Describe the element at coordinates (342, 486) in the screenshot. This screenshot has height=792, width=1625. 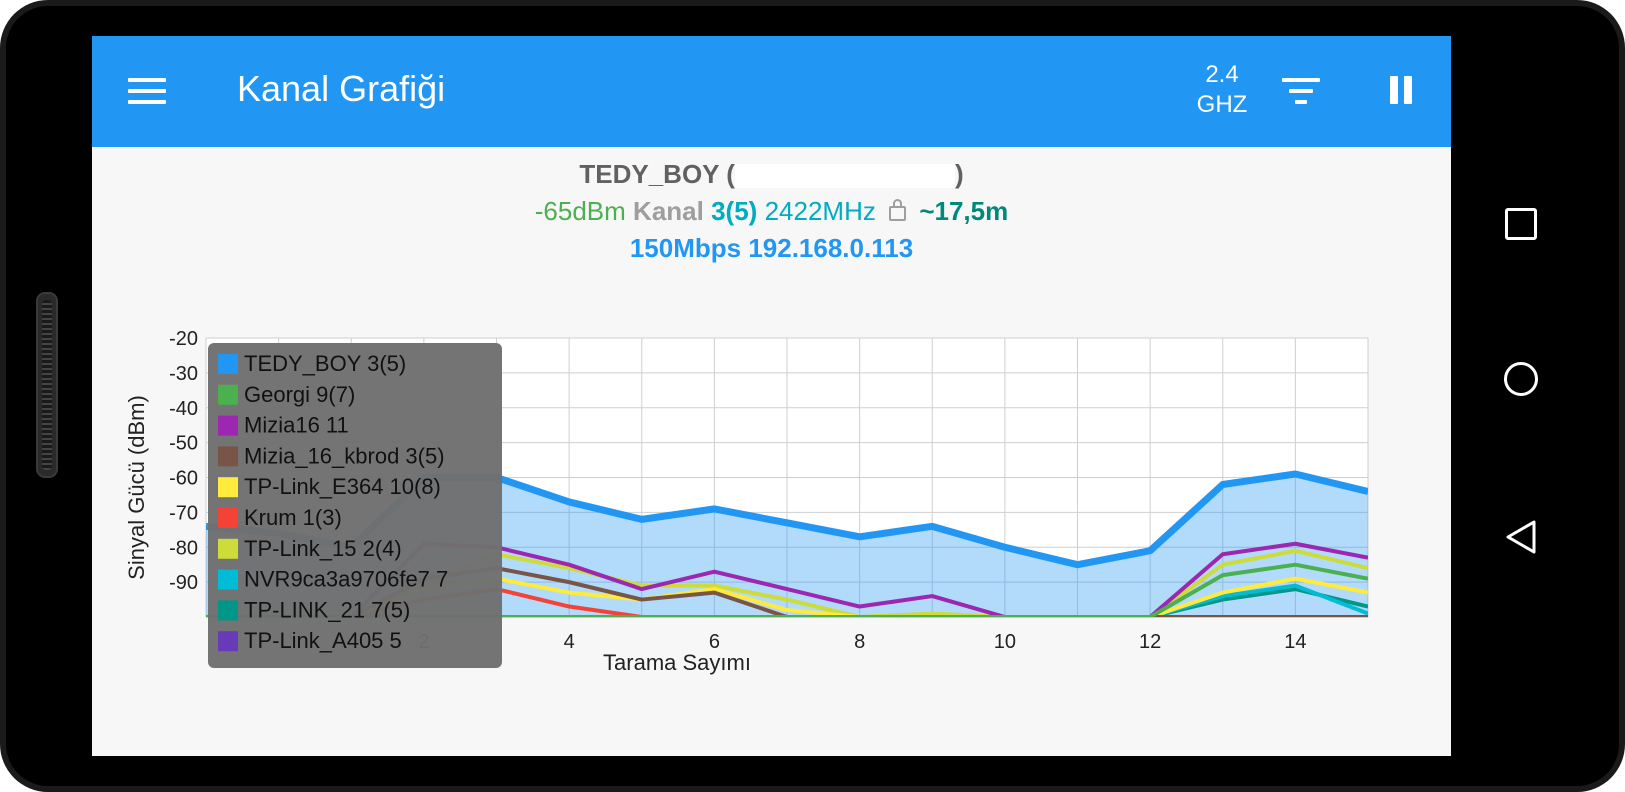
I see `legend-label: TP-Link_E364 10(8)` at that location.